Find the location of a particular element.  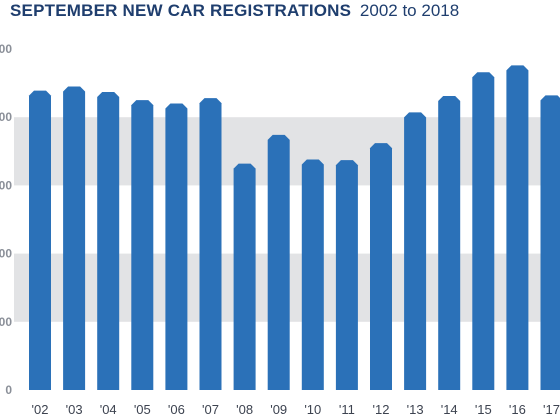

x-tick-label: '13 is located at coordinates (415, 409).